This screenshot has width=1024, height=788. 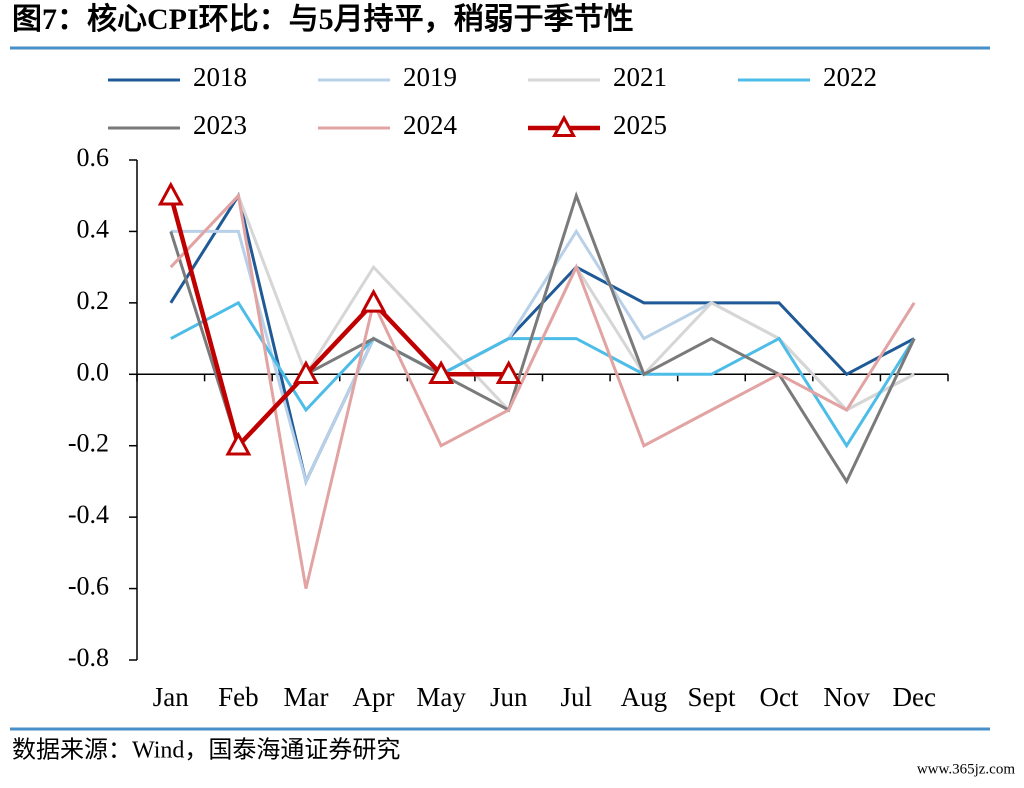 I want to click on y-tick-label: -0.4, so click(x=88, y=514).